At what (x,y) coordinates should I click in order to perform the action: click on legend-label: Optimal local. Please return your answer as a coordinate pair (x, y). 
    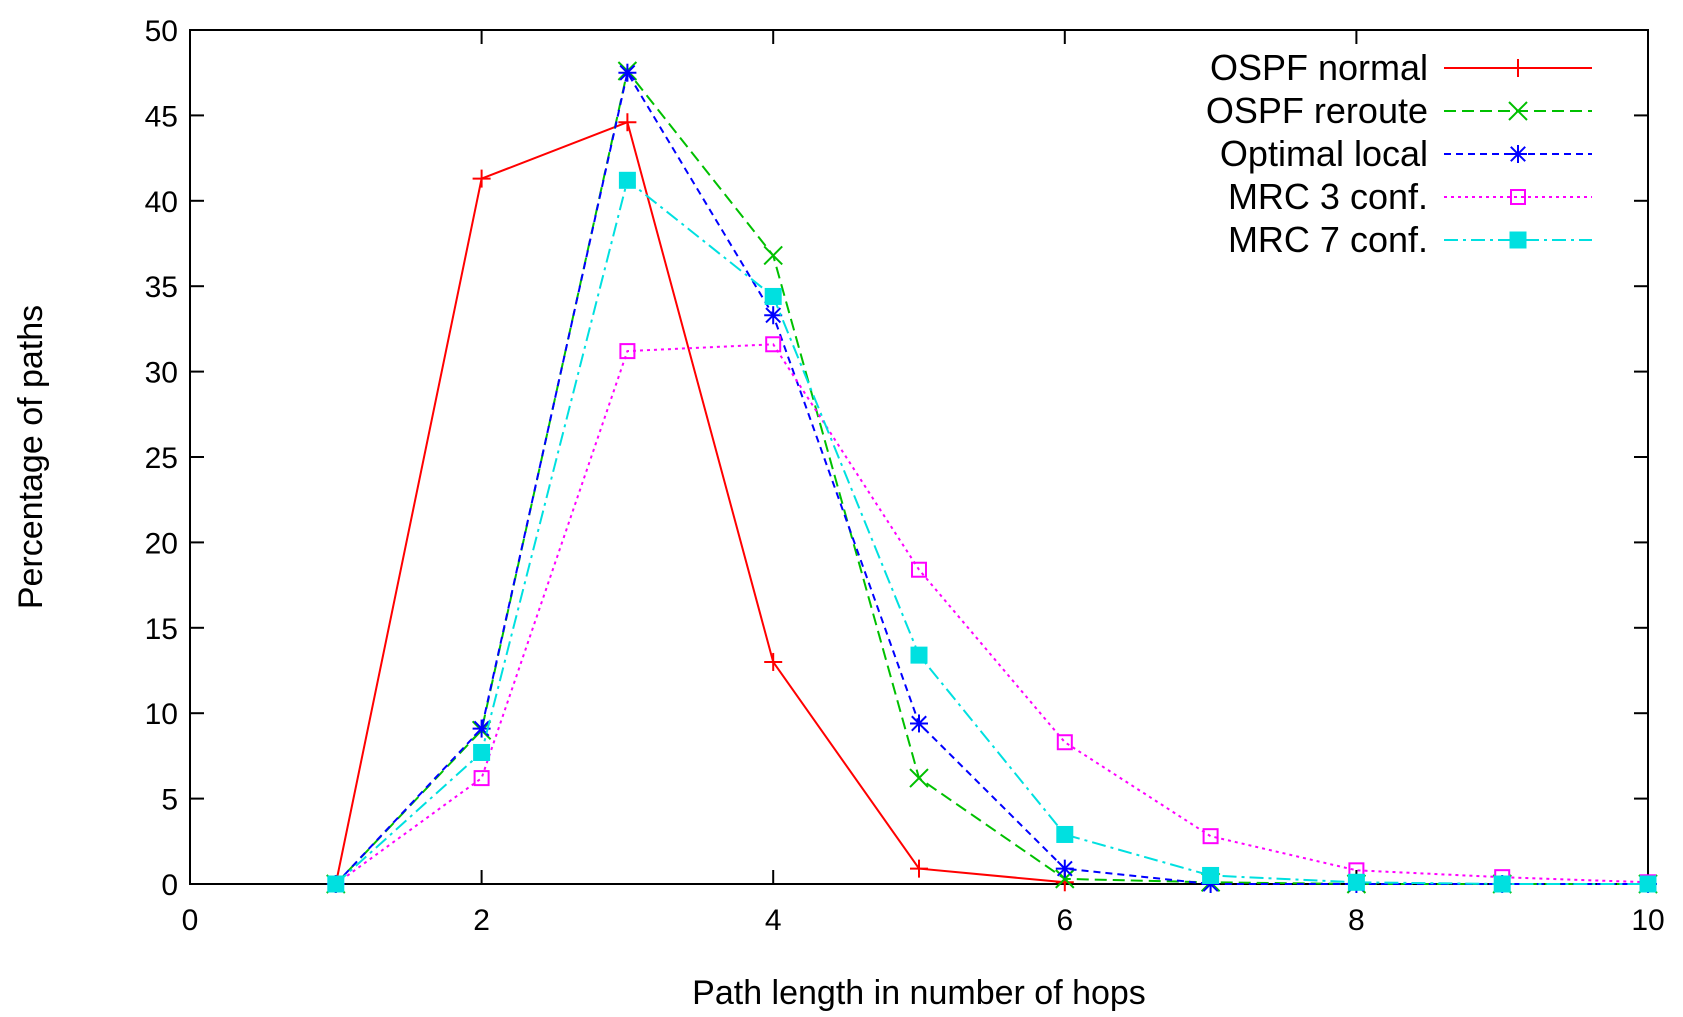
    Looking at the image, I should click on (1324, 153).